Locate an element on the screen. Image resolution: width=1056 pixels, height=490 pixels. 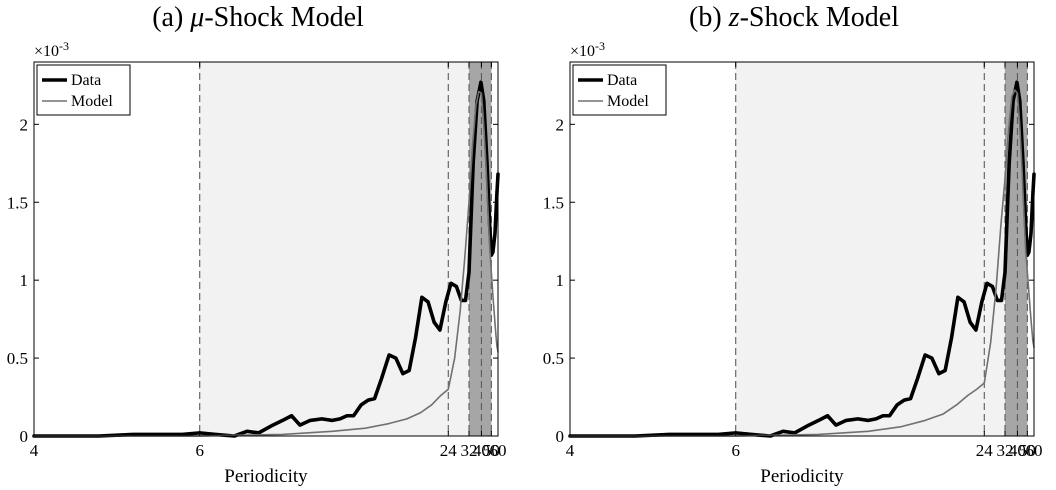
chart-title: (a) μ-Shock Model is located at coordinates (258, 17).